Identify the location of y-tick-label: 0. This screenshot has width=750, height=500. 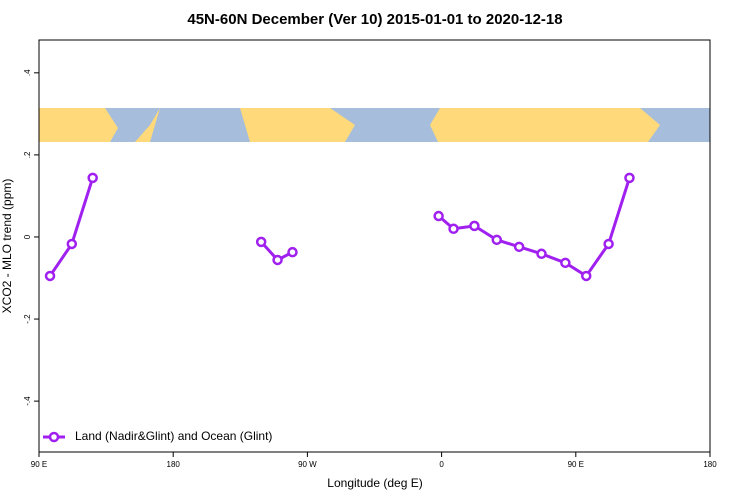
(27, 236).